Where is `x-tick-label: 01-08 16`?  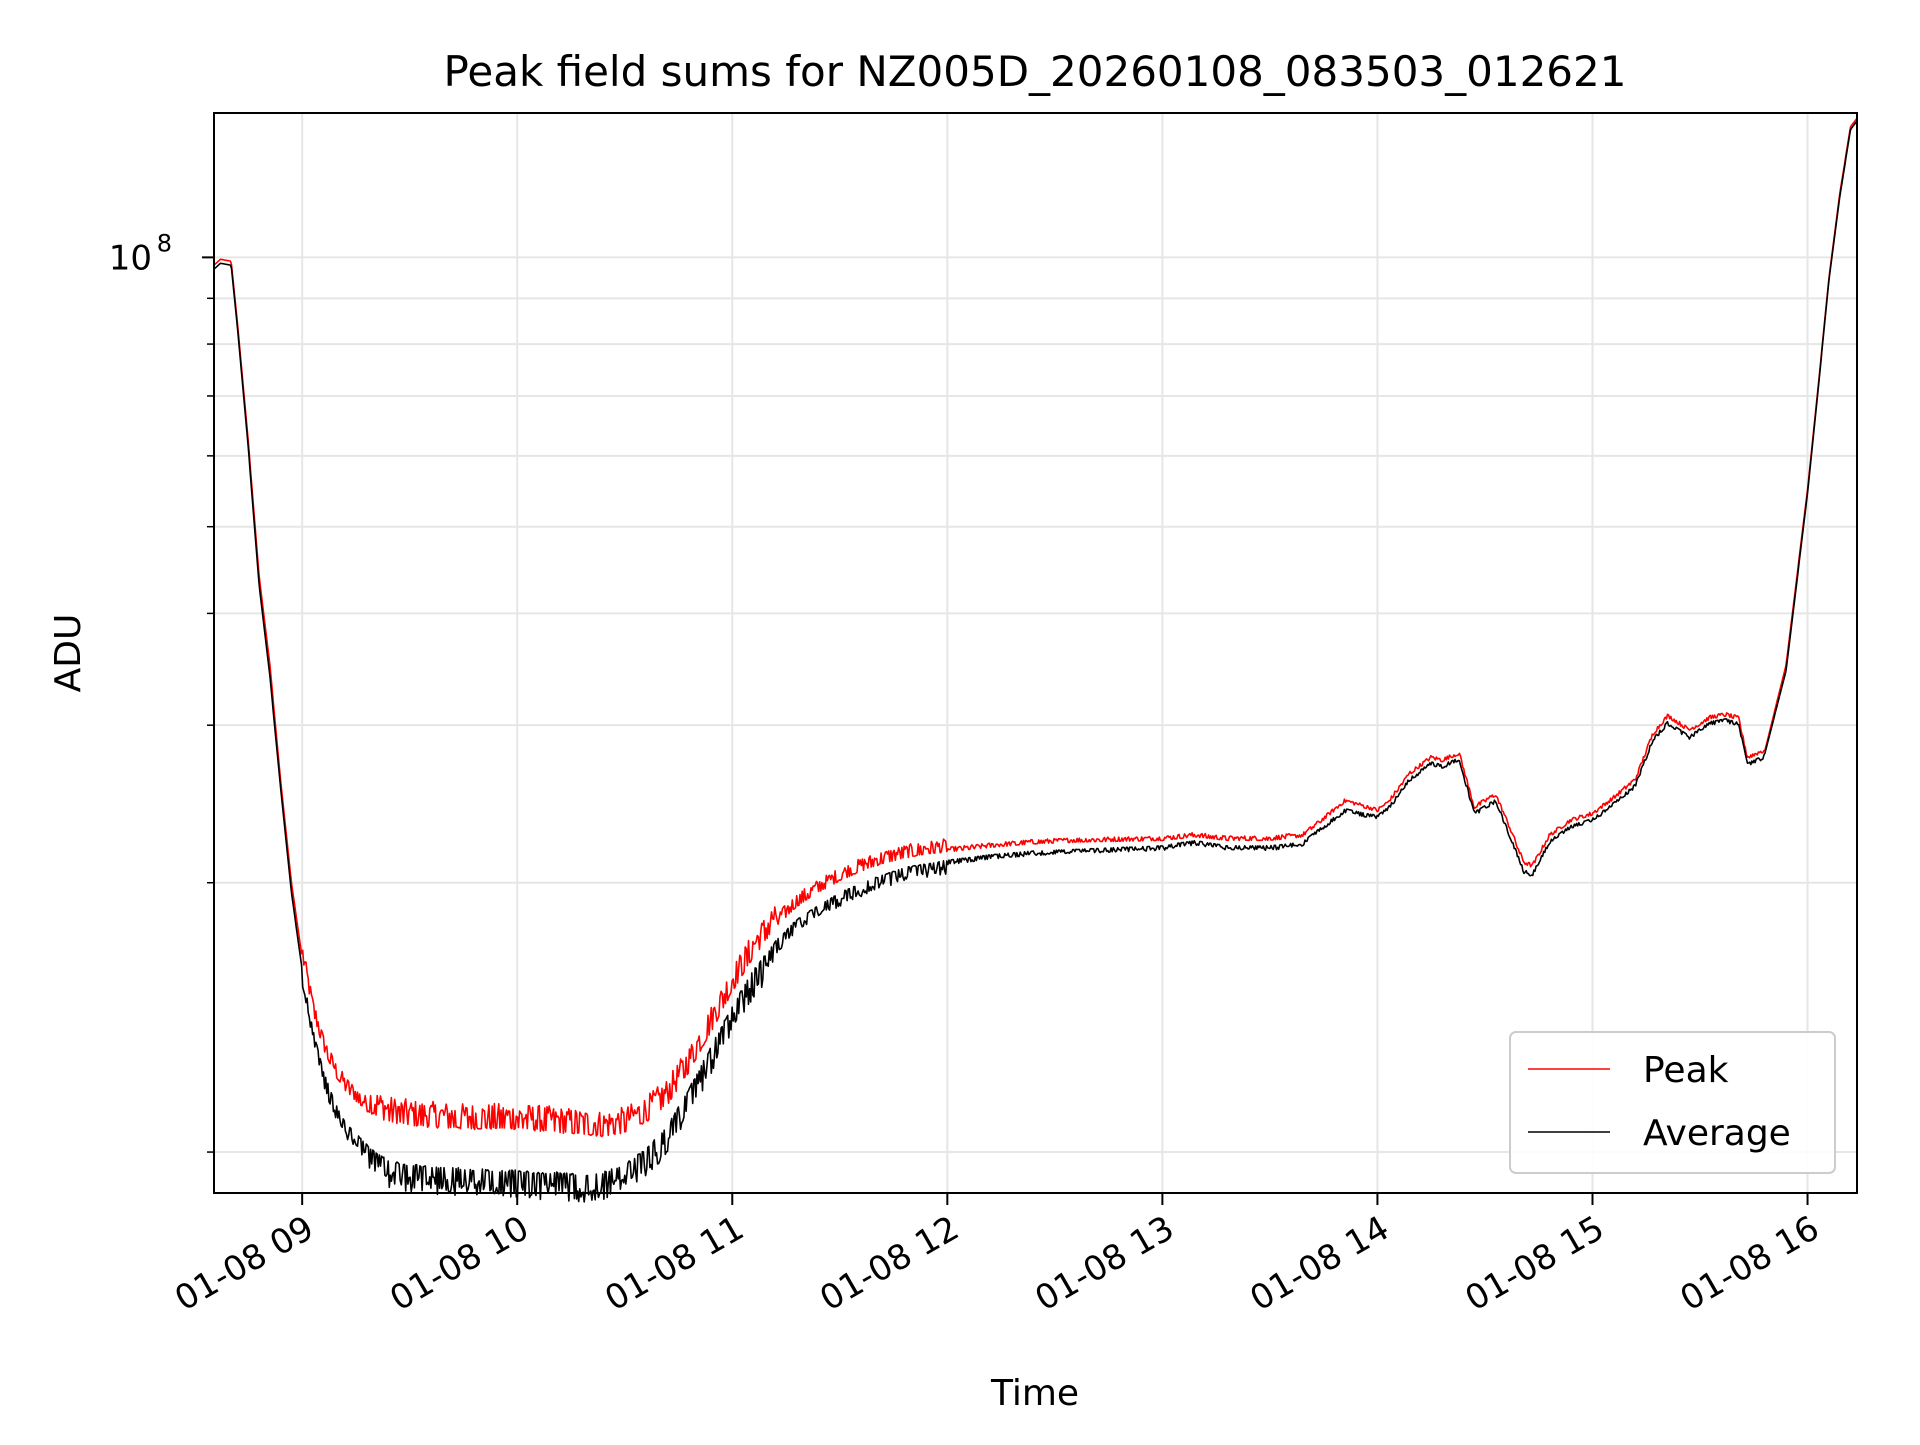 x-tick-label: 01-08 16 is located at coordinates (1750, 1263).